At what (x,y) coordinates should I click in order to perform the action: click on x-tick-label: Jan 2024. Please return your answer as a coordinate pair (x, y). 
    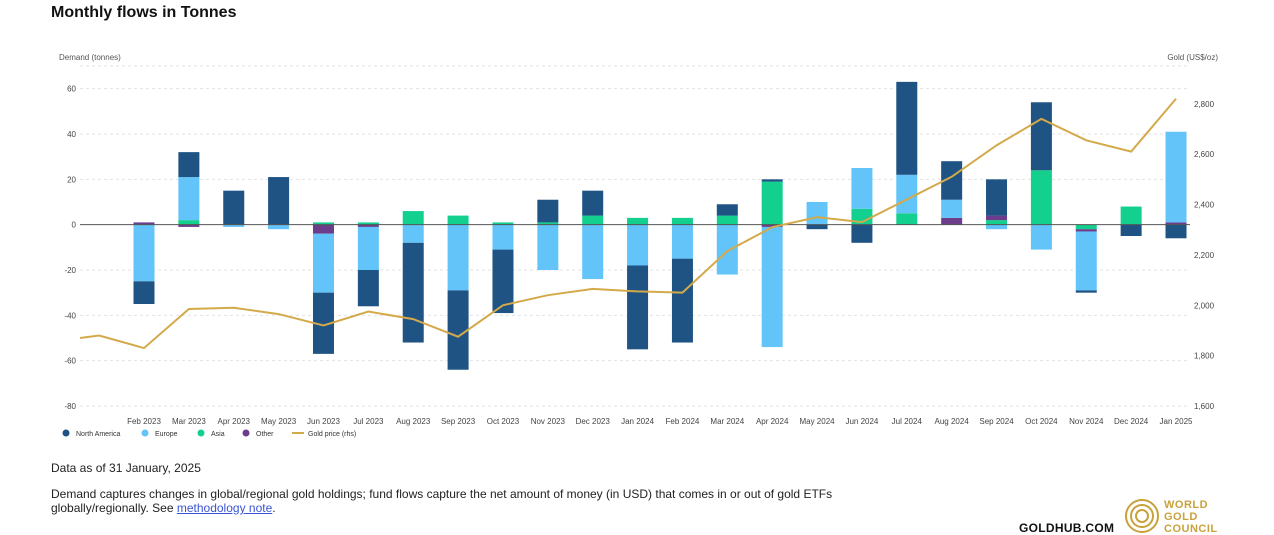
    Looking at the image, I should click on (637, 421).